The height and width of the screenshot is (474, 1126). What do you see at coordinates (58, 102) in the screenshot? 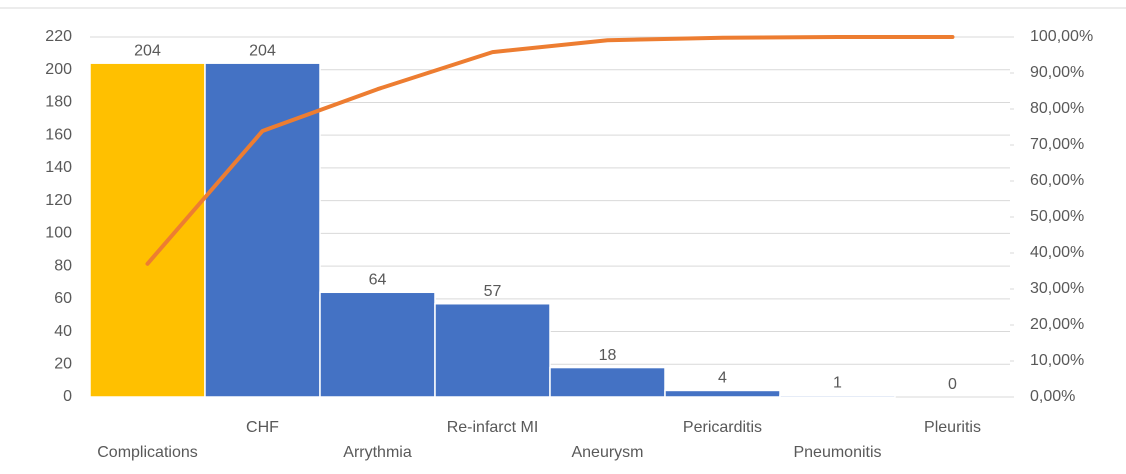
I see `y-tick-label: 180` at bounding box center [58, 102].